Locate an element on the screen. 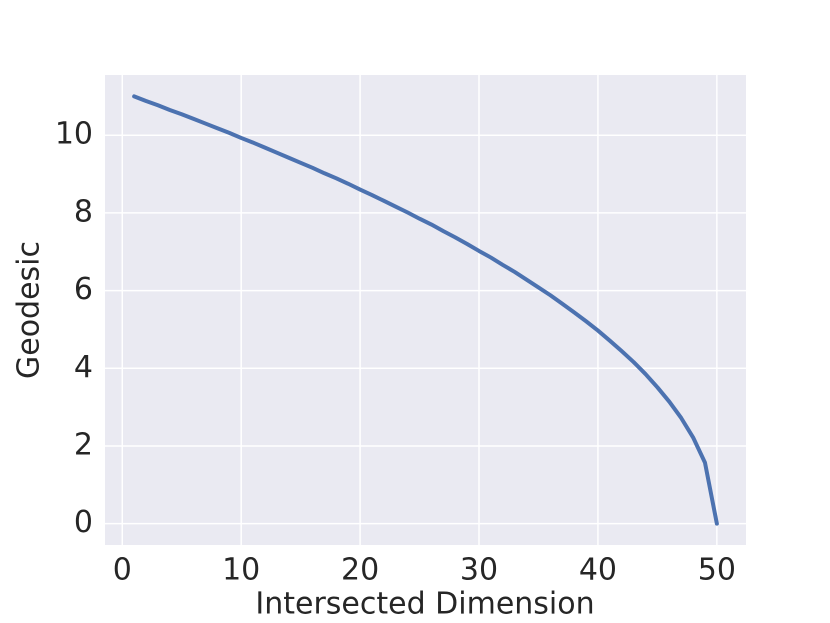  x-tick-label: 20 is located at coordinates (360, 570).